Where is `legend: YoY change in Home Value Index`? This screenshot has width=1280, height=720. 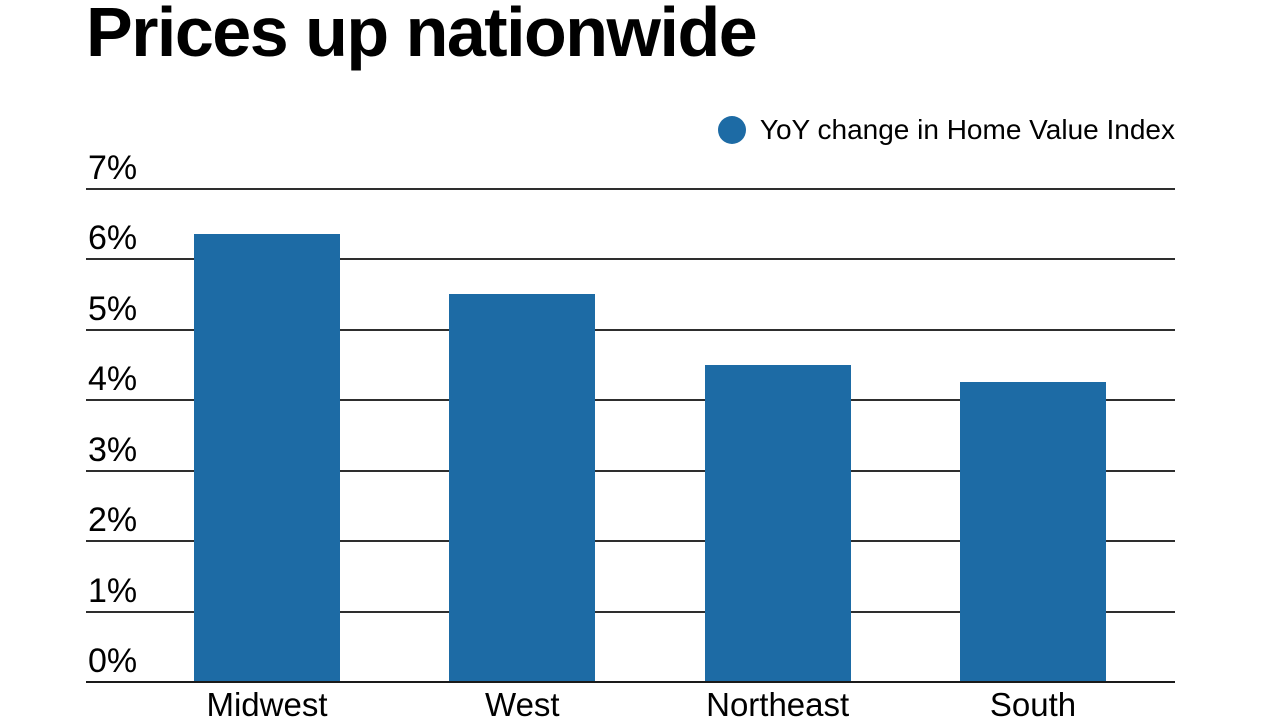
legend: YoY change in Home Value Index is located at coordinates (946, 130).